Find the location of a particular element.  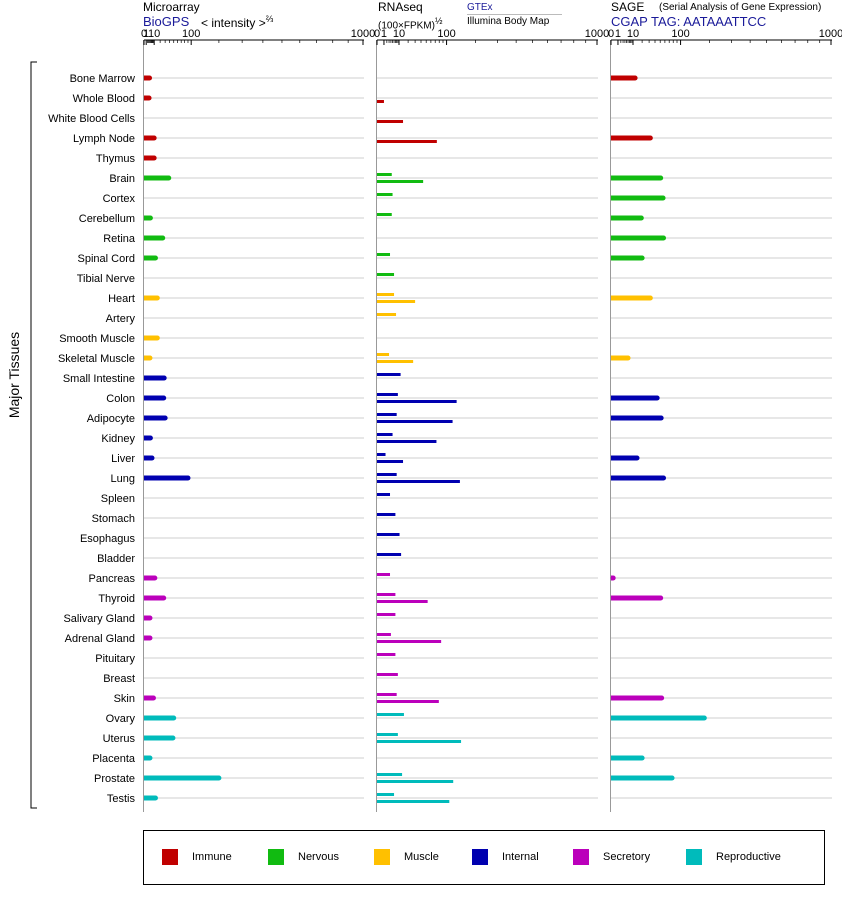

tissue-label: Tibial Nerve is located at coordinates (106, 279).